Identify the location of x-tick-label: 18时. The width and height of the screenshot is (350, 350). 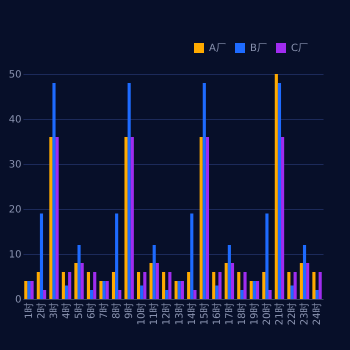
(242, 314).